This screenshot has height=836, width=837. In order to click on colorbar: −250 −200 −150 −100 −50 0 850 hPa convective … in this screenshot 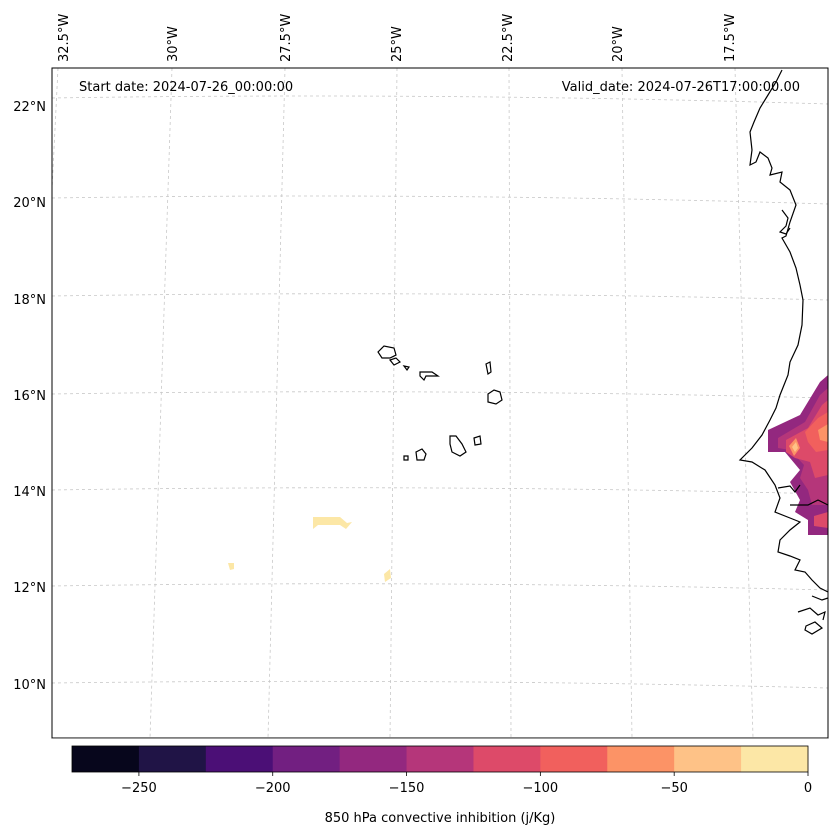, I will do `click(441, 785)`.